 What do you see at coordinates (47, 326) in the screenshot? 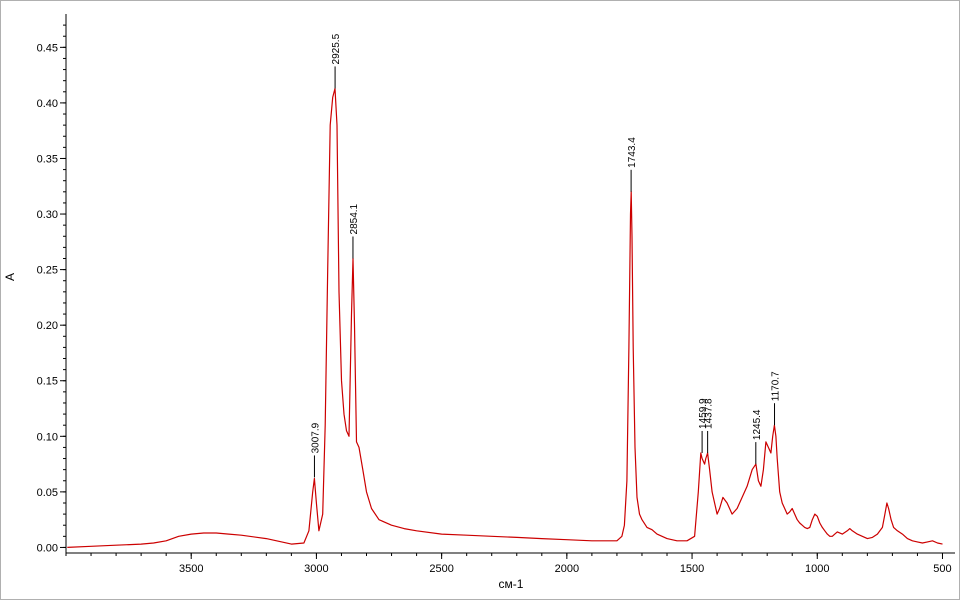
I see `y-tick-label: 0.20` at bounding box center [47, 326].